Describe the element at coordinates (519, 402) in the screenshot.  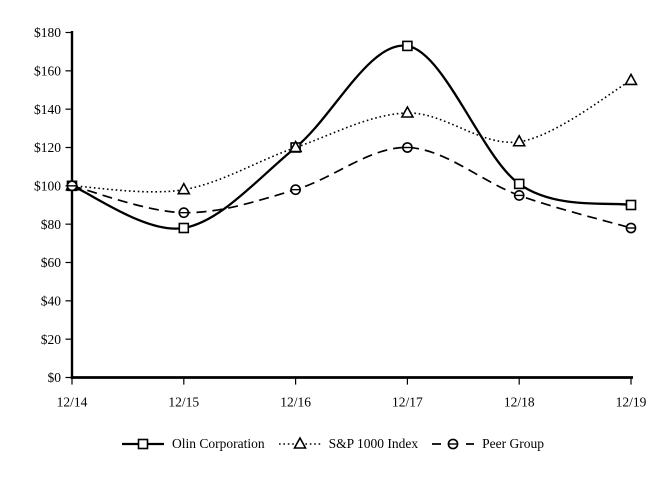
I see `x-axis-tick-label: 12/18` at that location.